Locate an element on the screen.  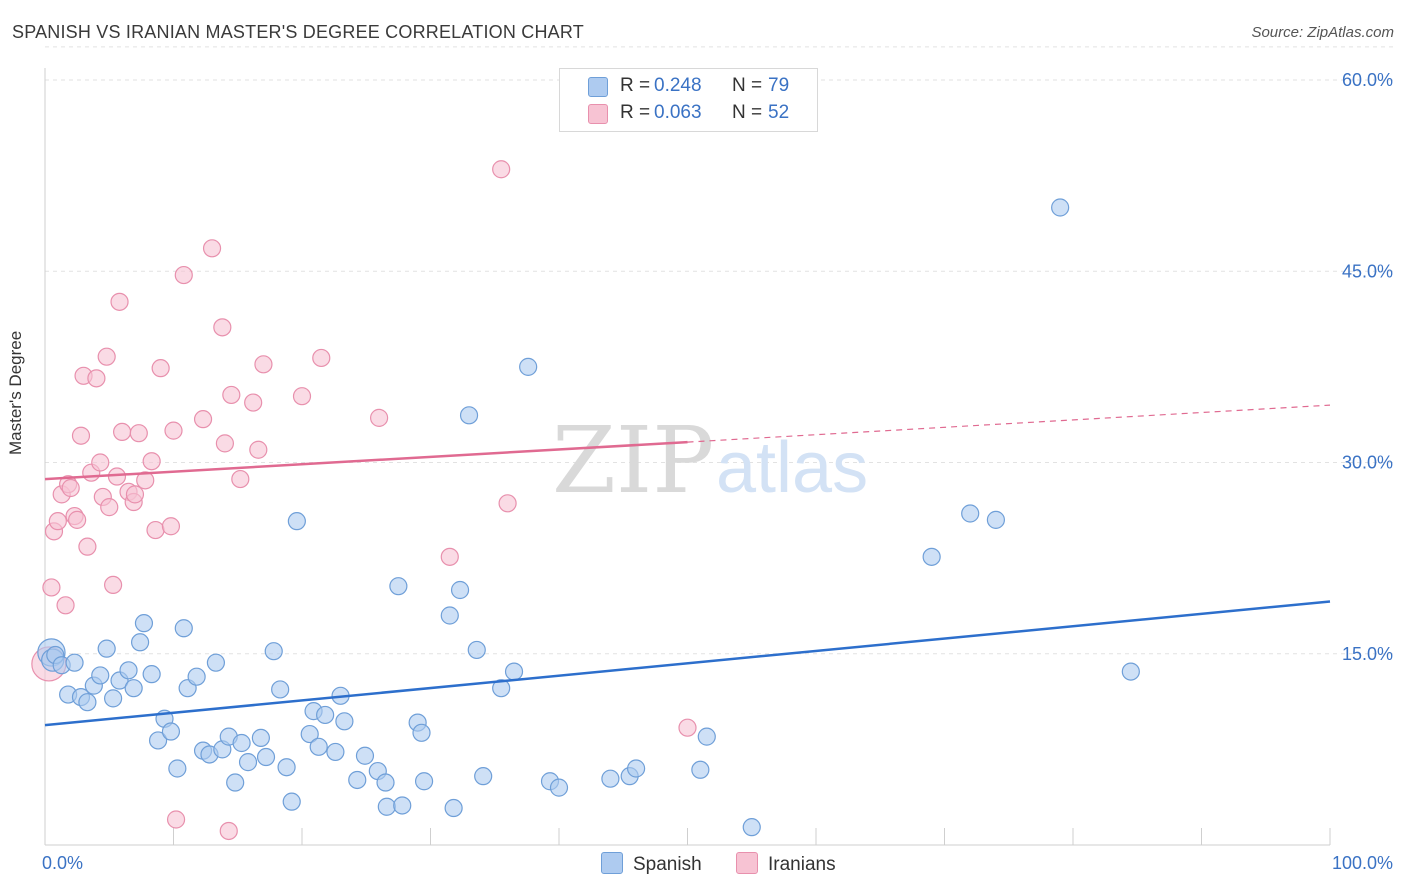
spanish-swatch is located at coordinates (612, 863).